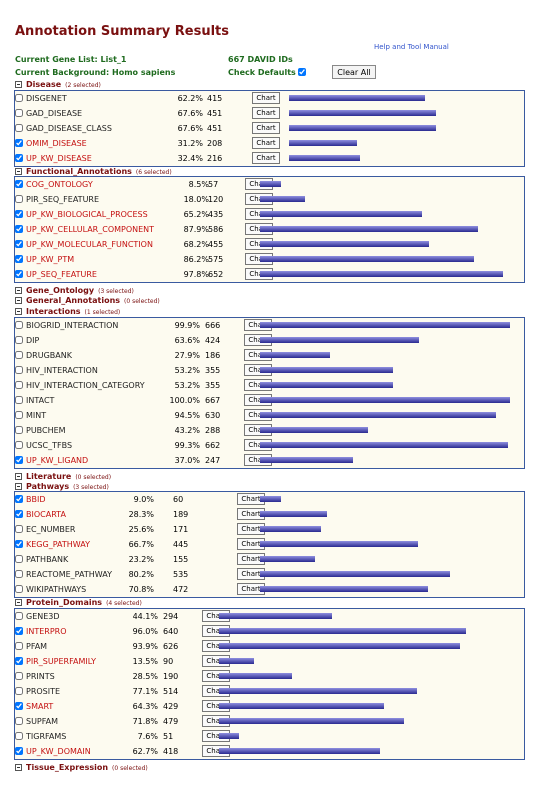  I want to click on term-name: TIGRFAMS, so click(46, 736).